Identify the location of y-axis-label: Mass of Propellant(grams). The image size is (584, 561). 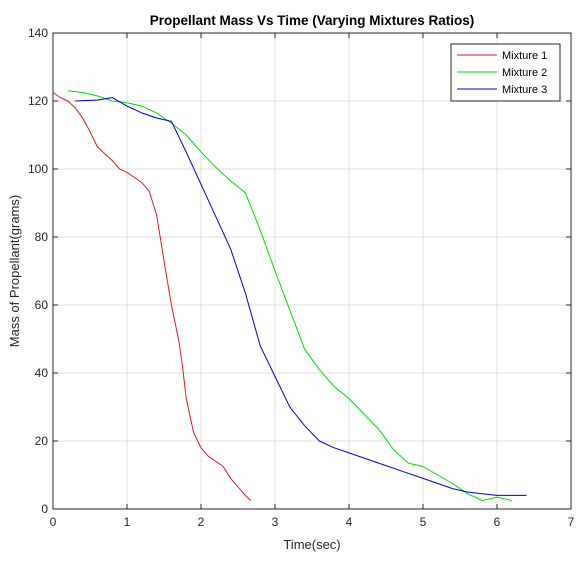
(14, 271).